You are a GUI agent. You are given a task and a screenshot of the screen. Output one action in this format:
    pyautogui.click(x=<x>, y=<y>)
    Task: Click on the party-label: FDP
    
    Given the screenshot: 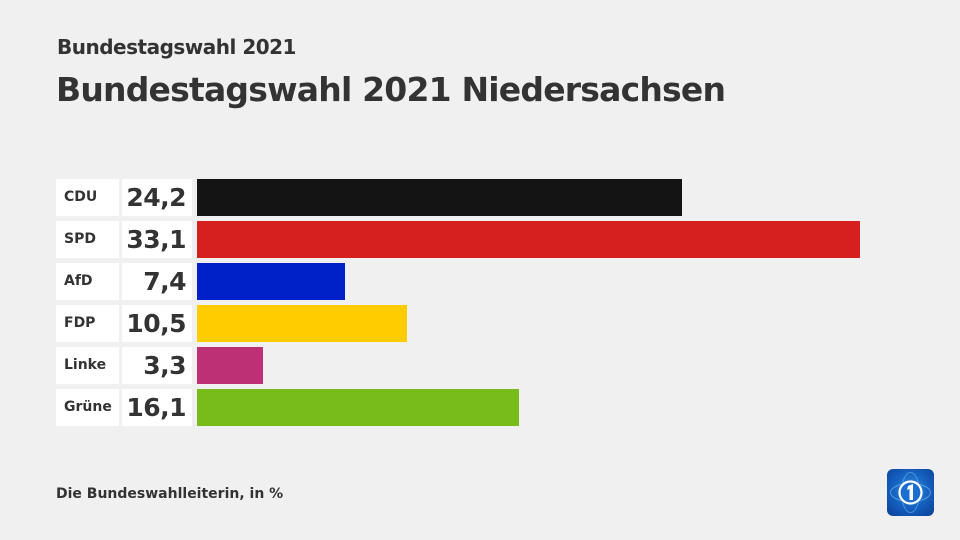 What is the action you would take?
    pyautogui.click(x=87, y=323)
    